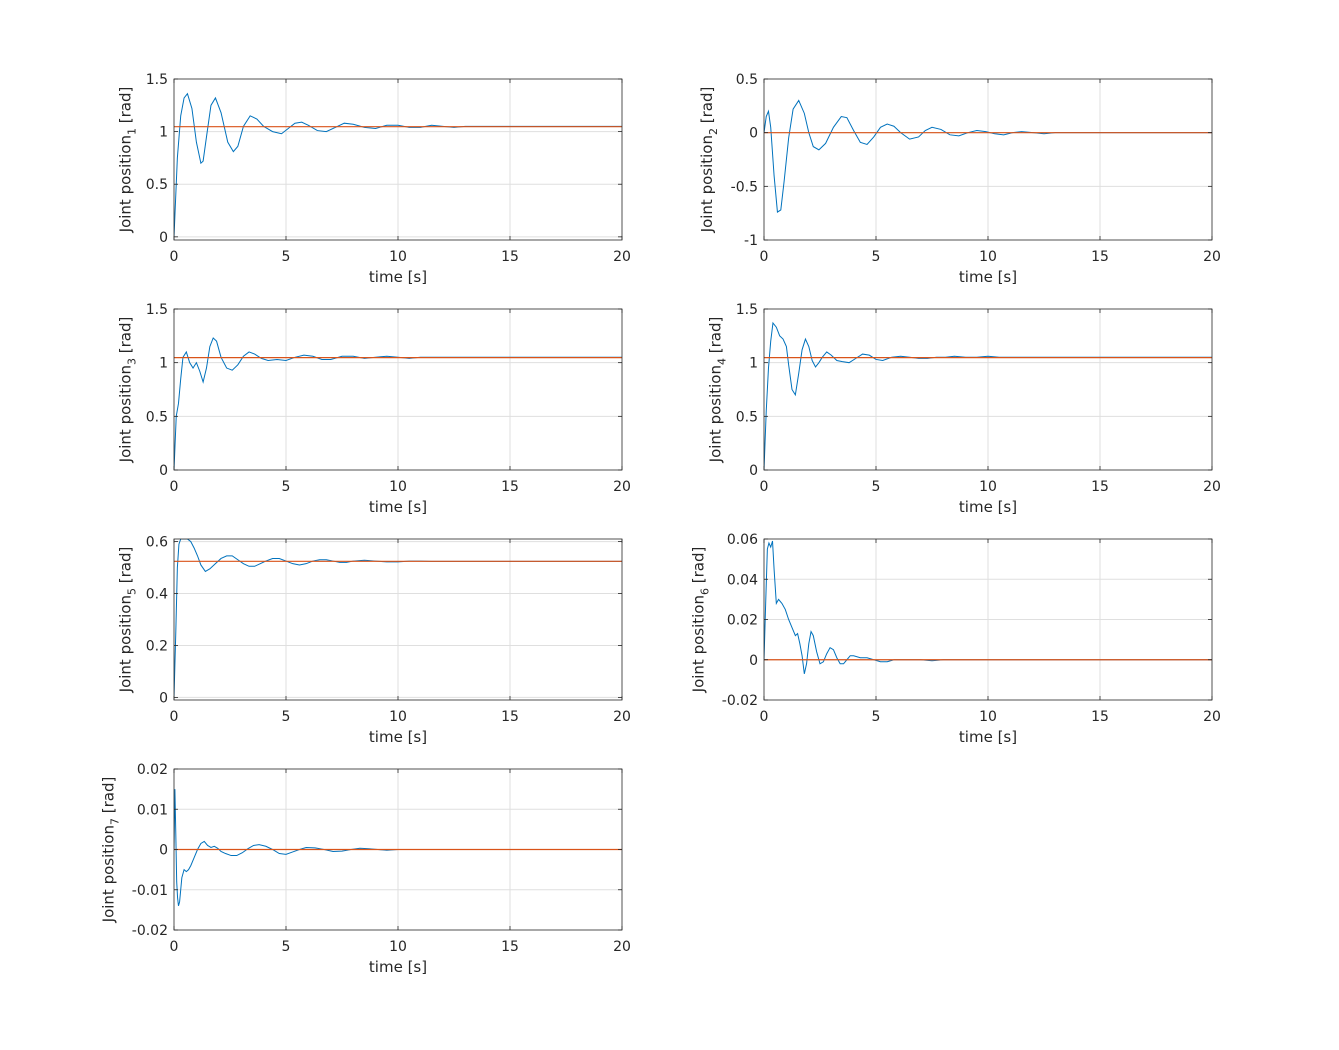  What do you see at coordinates (132, 591) in the screenshot?
I see `y-axis-label-subscript: 5` at bounding box center [132, 591].